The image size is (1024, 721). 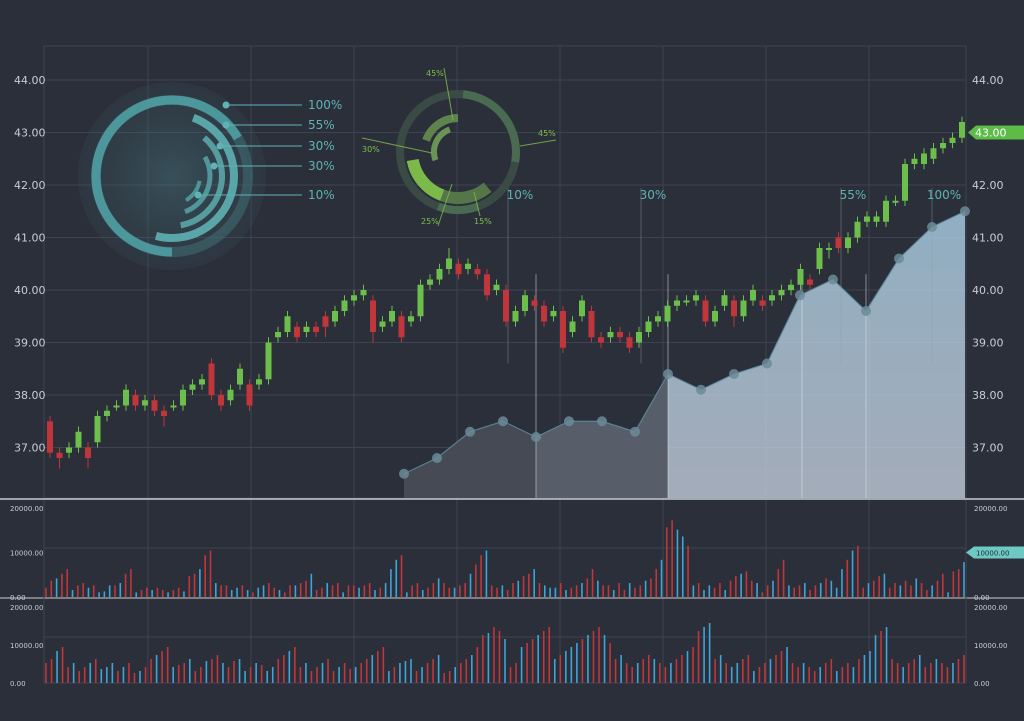 What do you see at coordinates (988, 290) in the screenshot?
I see `y-tick-right: 40.00` at bounding box center [988, 290].